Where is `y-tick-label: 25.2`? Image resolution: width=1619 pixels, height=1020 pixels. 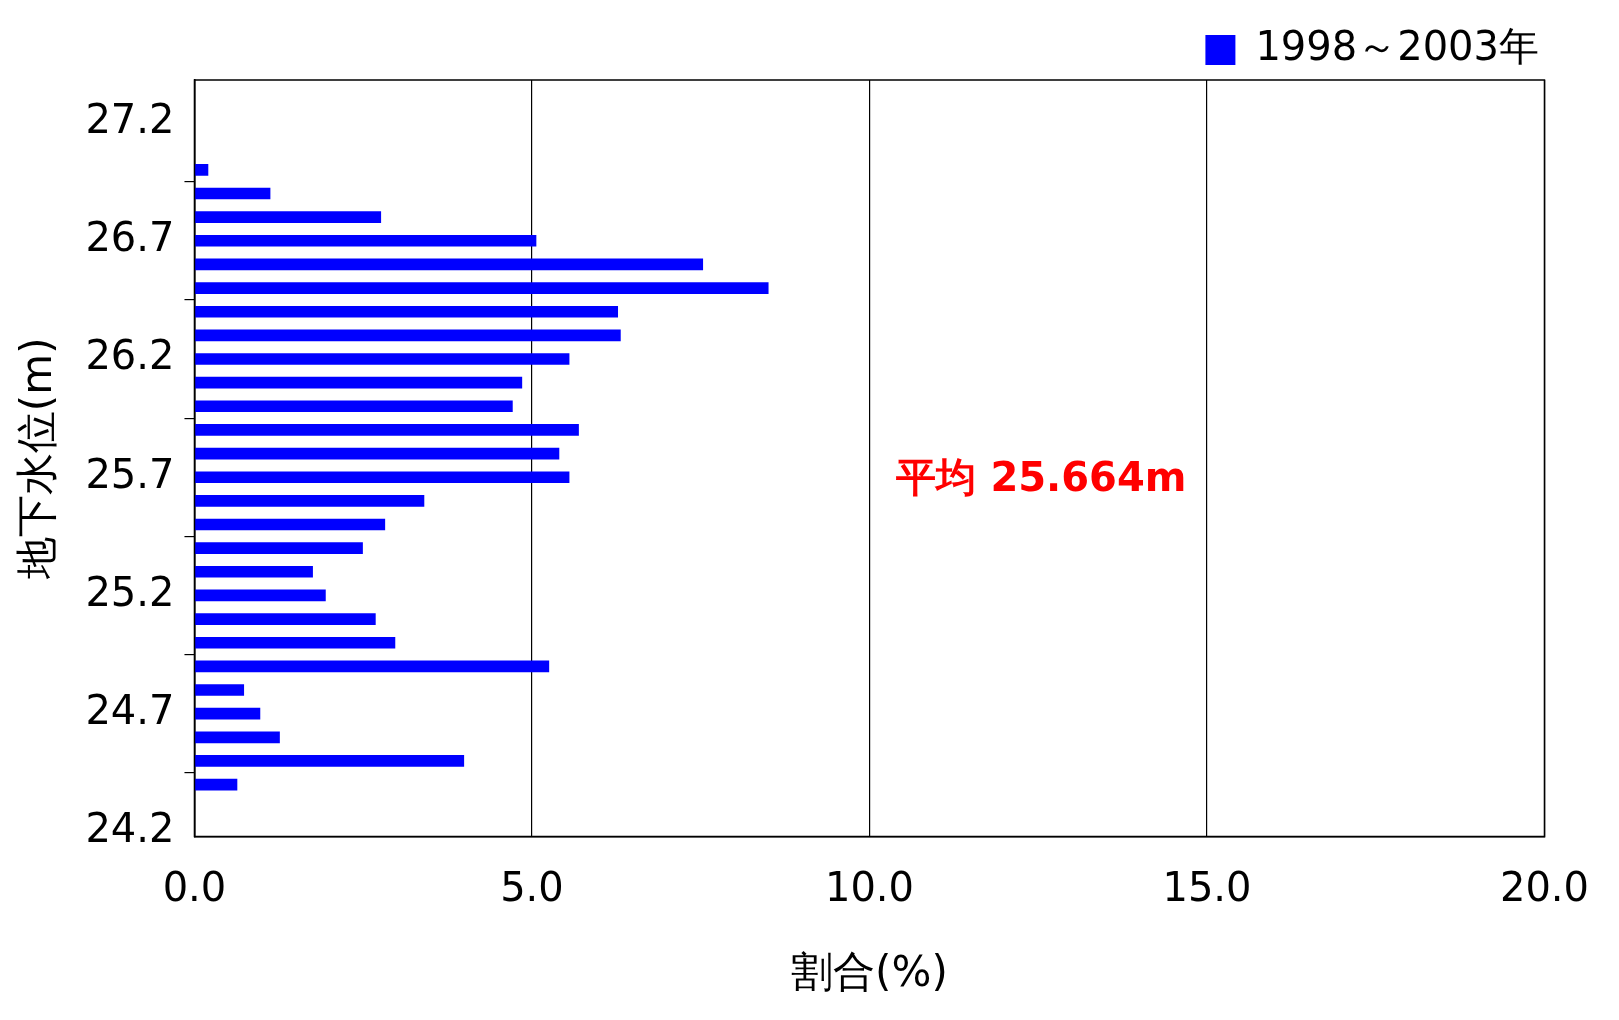 y-tick-label: 25.2 is located at coordinates (130, 591).